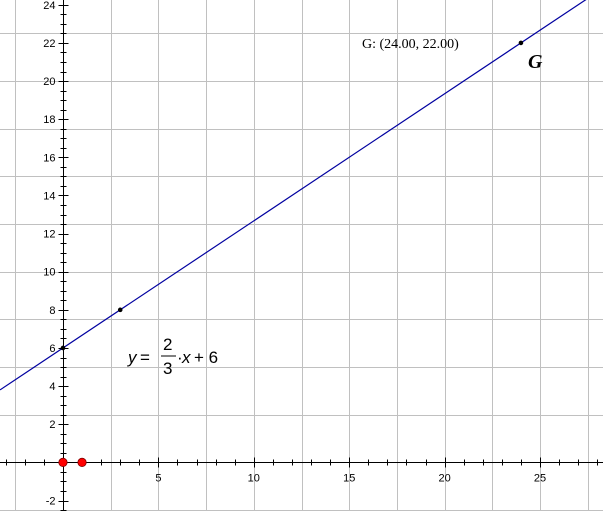 The image size is (603, 511). Describe the element at coordinates (52, 349) in the screenshot. I see `y-tick-label: 6` at that location.